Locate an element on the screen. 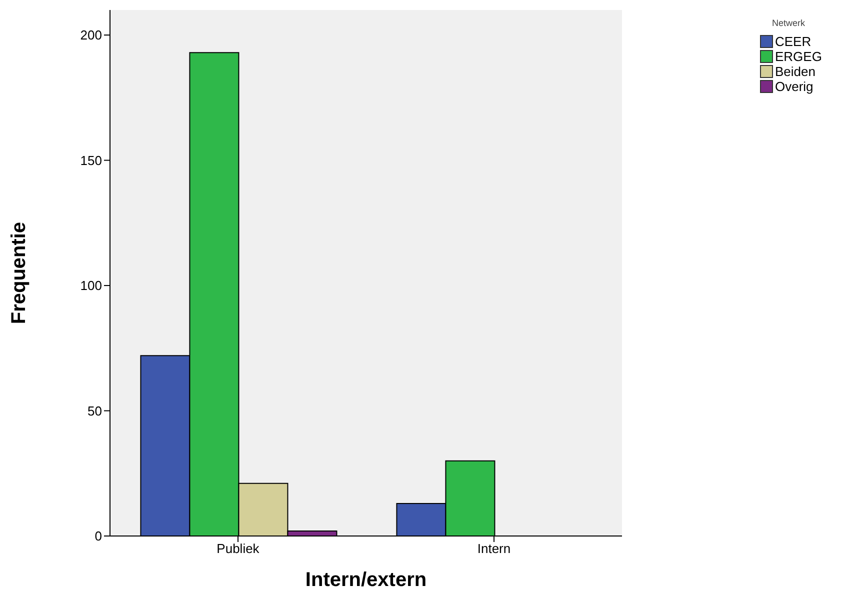 Image resolution: width=868 pixels, height=604 pixels. y-tick-label: 50 is located at coordinates (95, 410).